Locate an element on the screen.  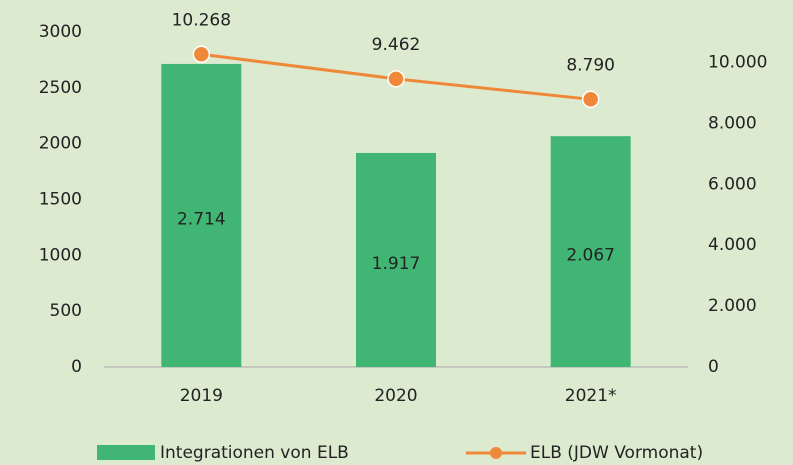
y2-tick-label: 4.000 is located at coordinates (732, 245).